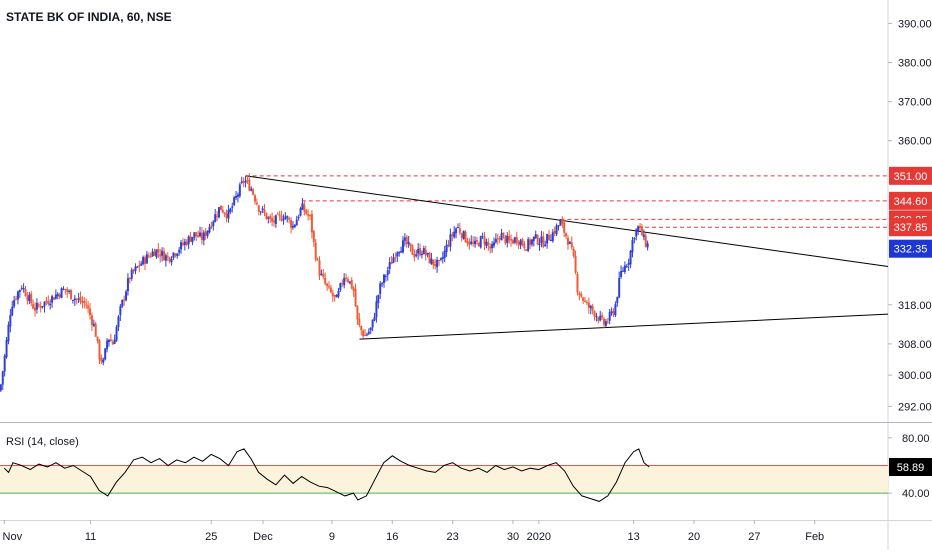  What do you see at coordinates (915, 306) in the screenshot?
I see `y-tick-label: 318.00` at bounding box center [915, 306].